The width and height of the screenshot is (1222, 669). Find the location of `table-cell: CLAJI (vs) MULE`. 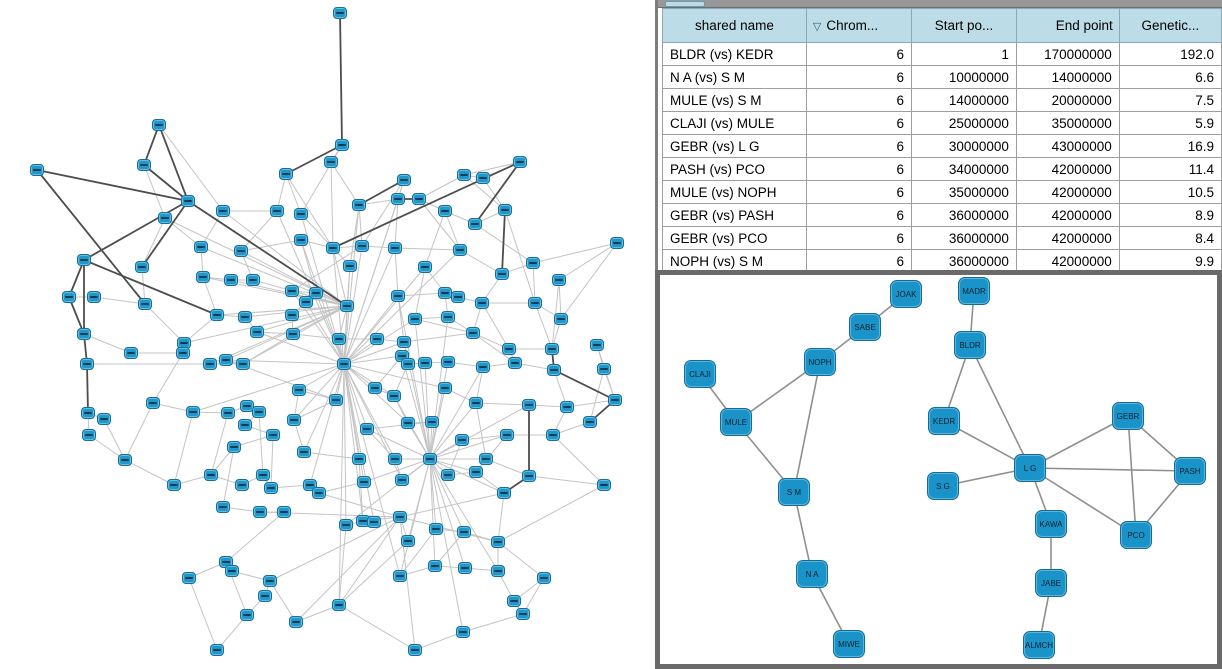

table-cell: CLAJI (vs) MULE is located at coordinates (734, 123).